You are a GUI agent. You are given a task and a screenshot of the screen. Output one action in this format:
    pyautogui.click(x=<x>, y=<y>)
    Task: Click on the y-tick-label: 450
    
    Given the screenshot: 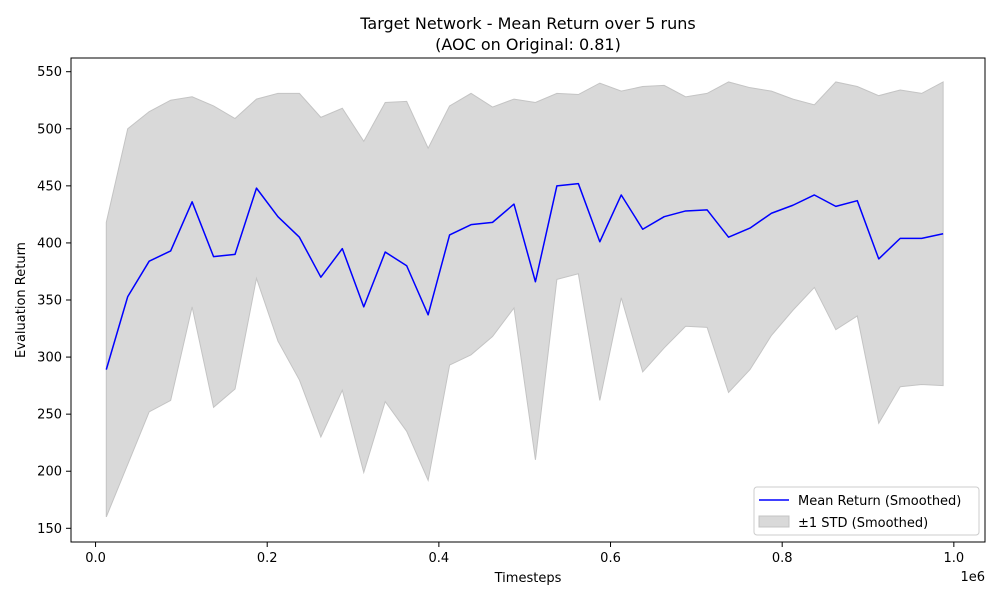 What is the action you would take?
    pyautogui.click(x=49, y=186)
    